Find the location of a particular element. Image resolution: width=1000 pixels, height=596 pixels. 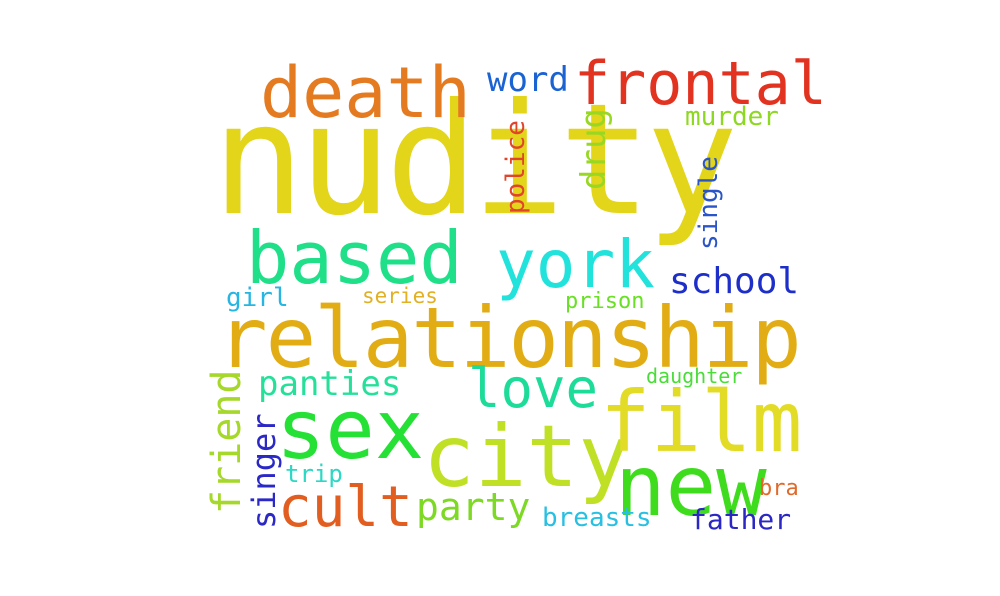

word-prison: prison is located at coordinates (605, 301).